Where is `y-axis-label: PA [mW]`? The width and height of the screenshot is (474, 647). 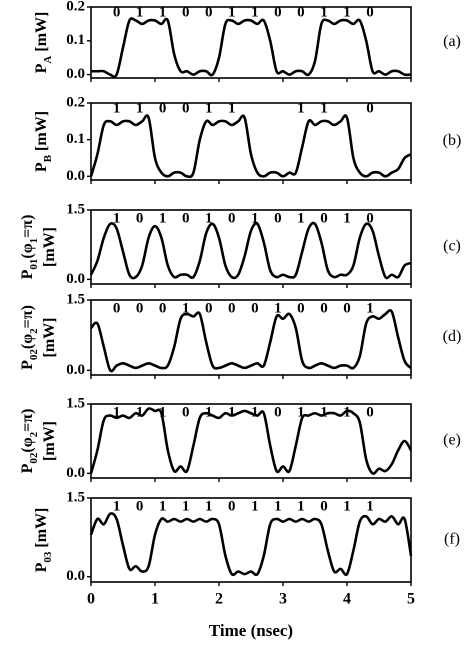 y-axis-label: PA [mW] is located at coordinates (43, 43).